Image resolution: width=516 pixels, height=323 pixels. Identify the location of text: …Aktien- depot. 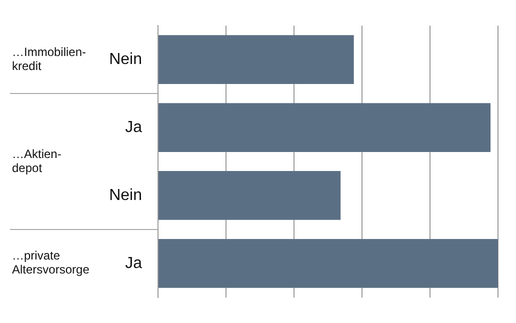
(37, 160).